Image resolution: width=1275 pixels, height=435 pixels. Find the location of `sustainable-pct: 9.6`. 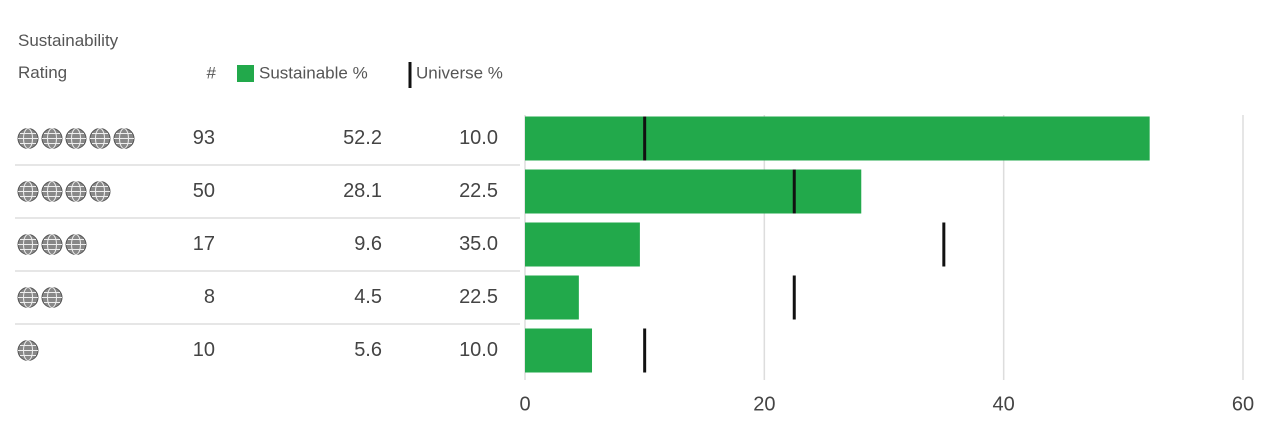

sustainable-pct: 9.6 is located at coordinates (368, 244).